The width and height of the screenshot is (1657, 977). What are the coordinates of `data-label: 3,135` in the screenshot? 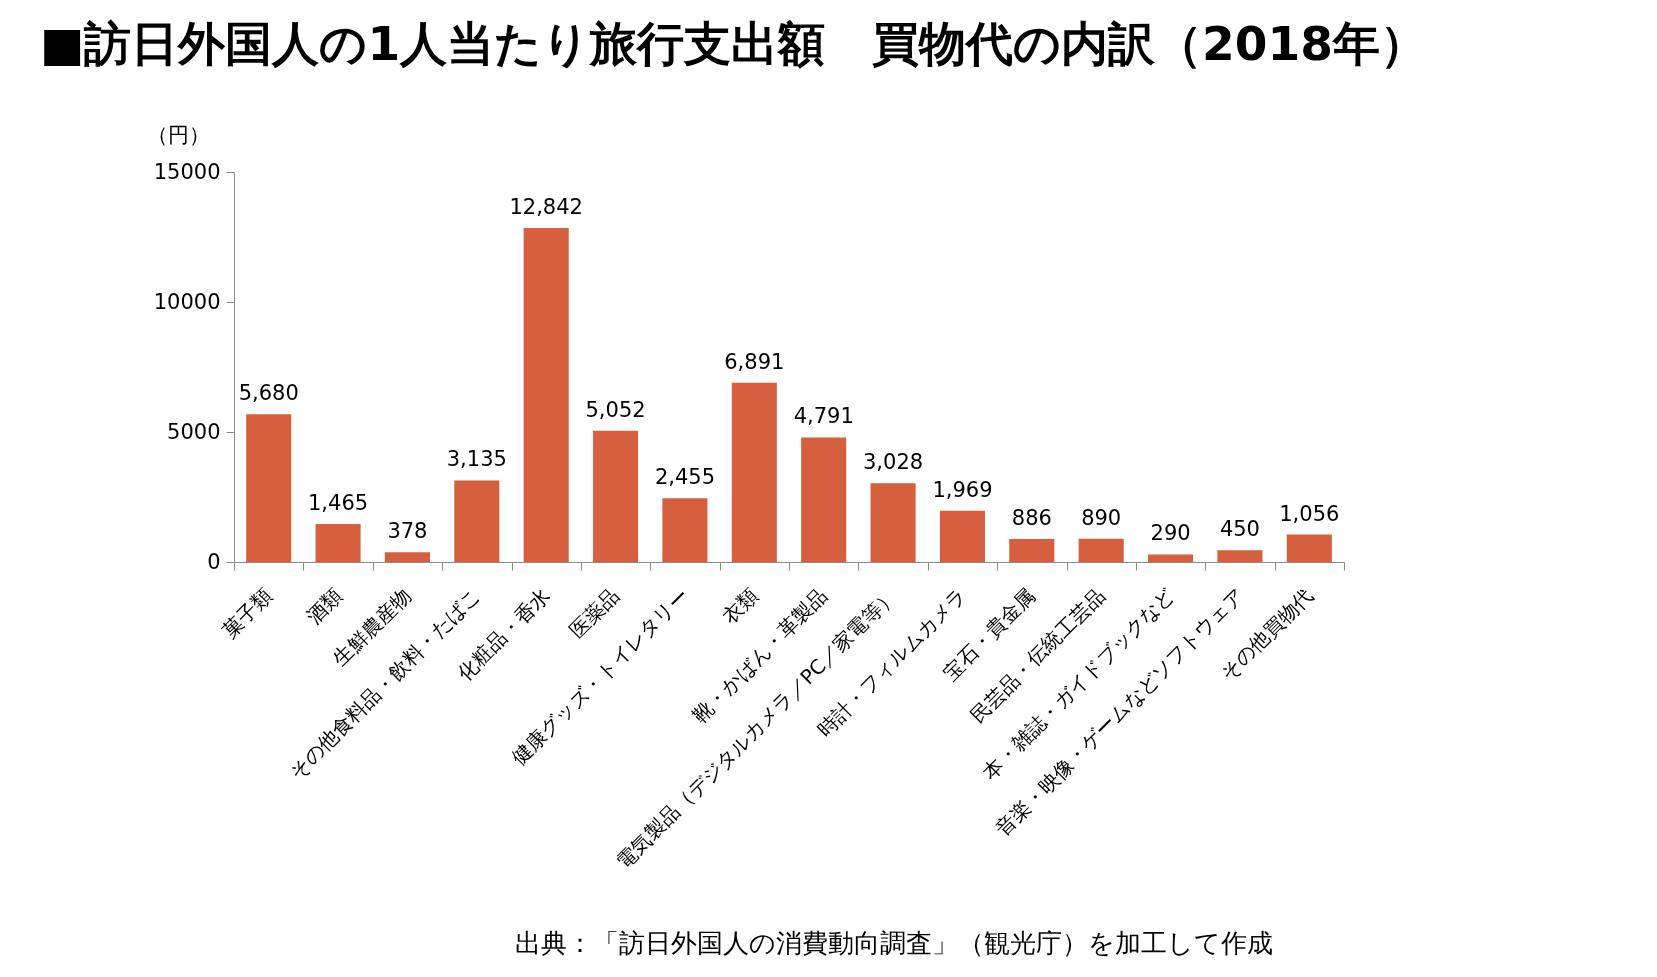 It's located at (476, 459).